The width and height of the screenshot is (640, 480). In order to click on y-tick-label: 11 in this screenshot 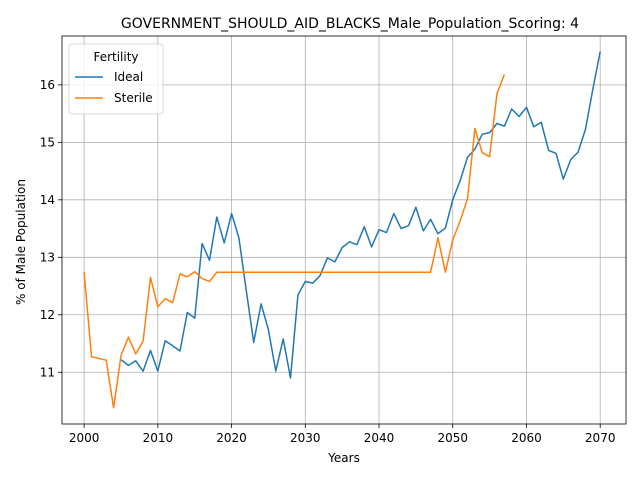, I will do `click(47, 372)`.